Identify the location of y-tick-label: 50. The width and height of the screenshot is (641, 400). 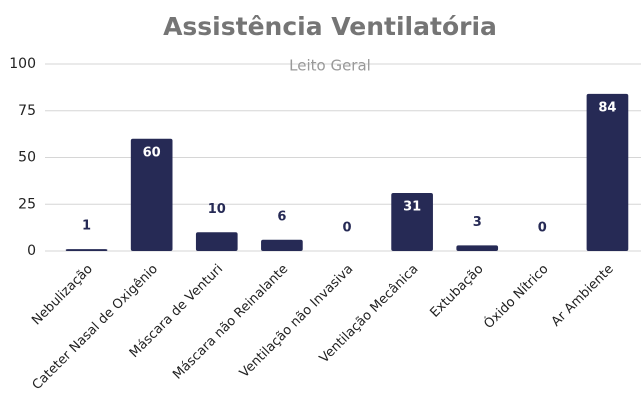
(27, 158).